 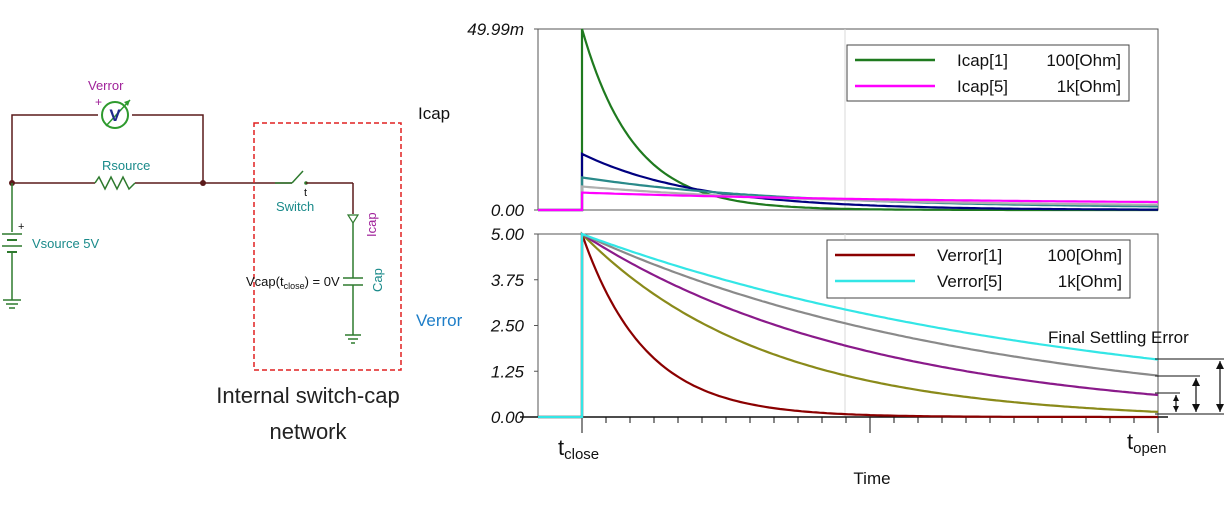 What do you see at coordinates (12, 304) in the screenshot?
I see `ground-icon-left` at bounding box center [12, 304].